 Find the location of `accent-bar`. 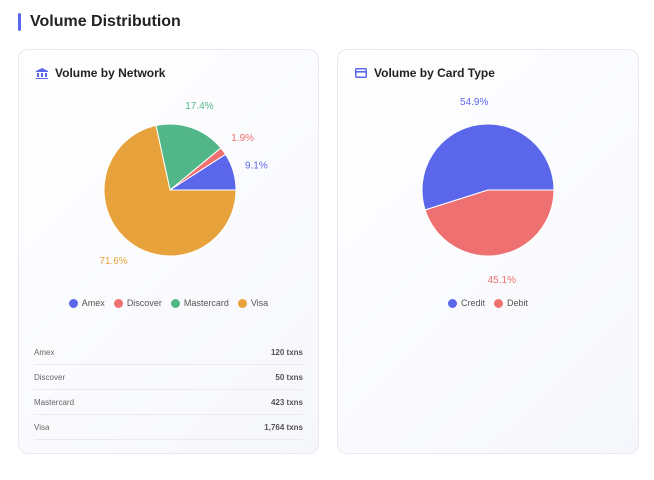

accent-bar is located at coordinates (19, 22).